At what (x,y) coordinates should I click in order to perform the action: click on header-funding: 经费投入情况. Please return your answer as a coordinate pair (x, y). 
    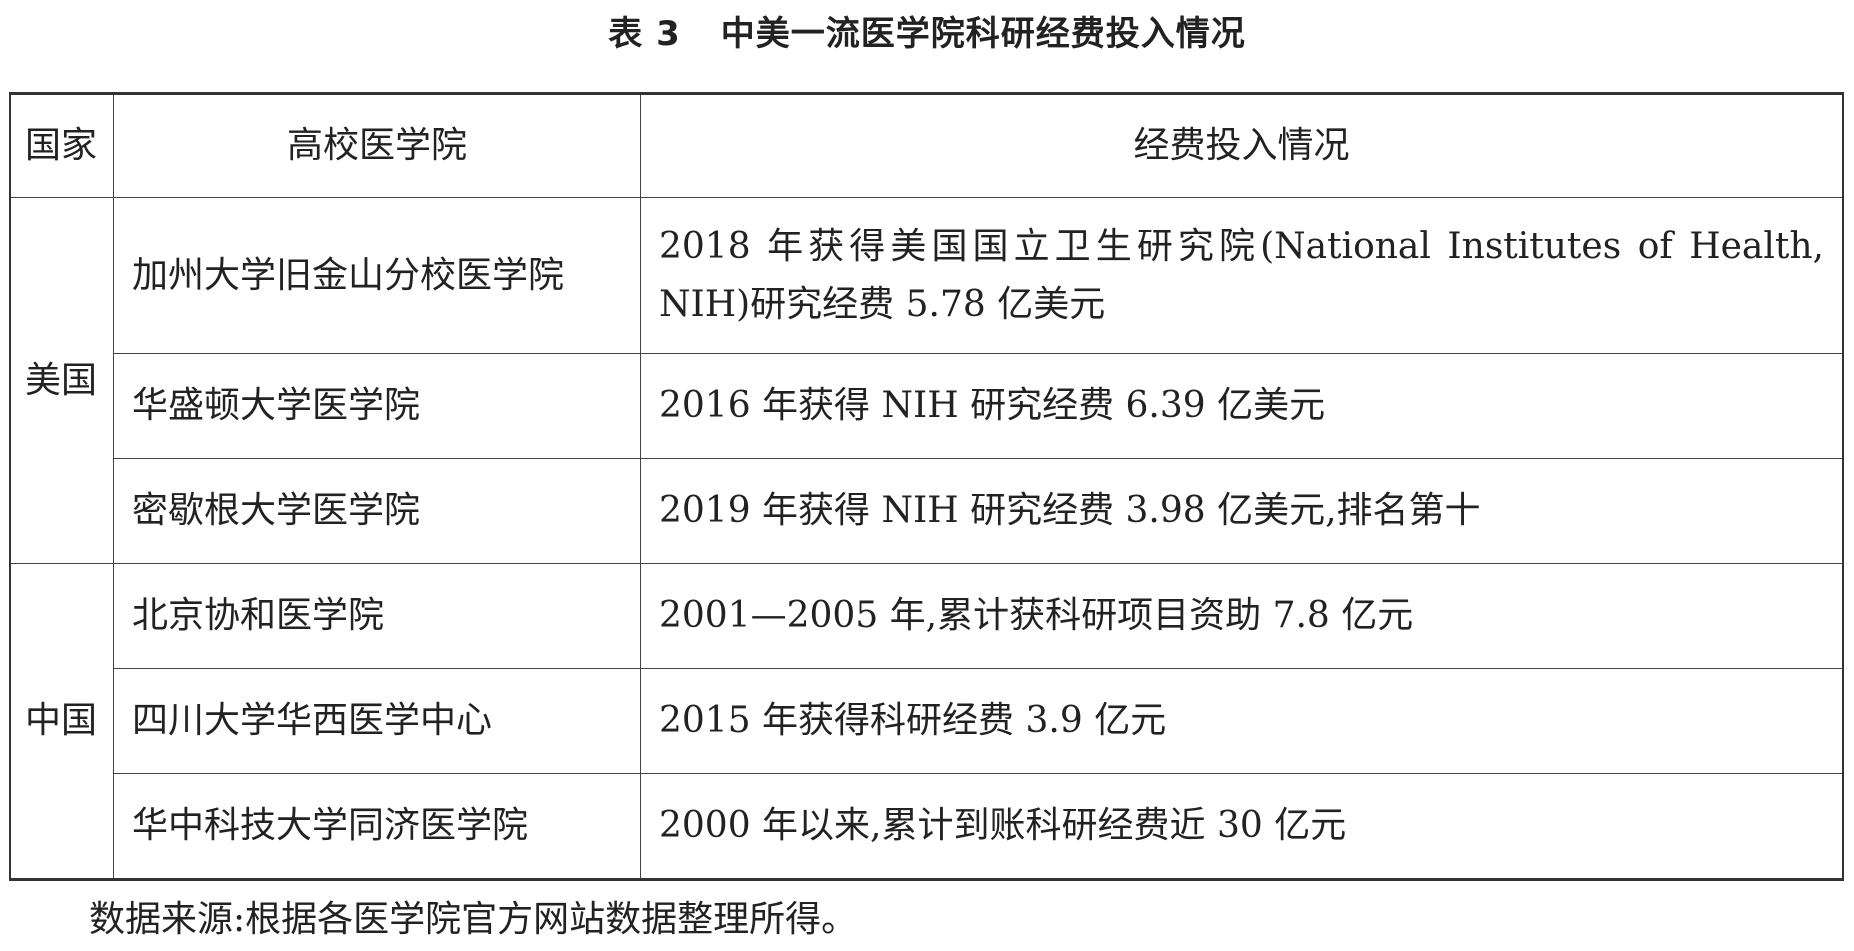
    Looking at the image, I should click on (1242, 145).